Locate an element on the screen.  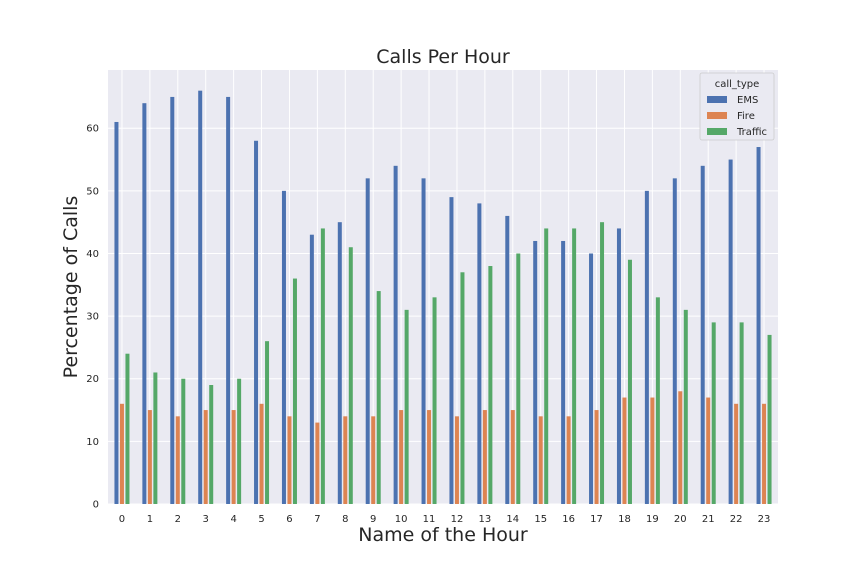
x-tick-label: 0 is located at coordinates (122, 519).